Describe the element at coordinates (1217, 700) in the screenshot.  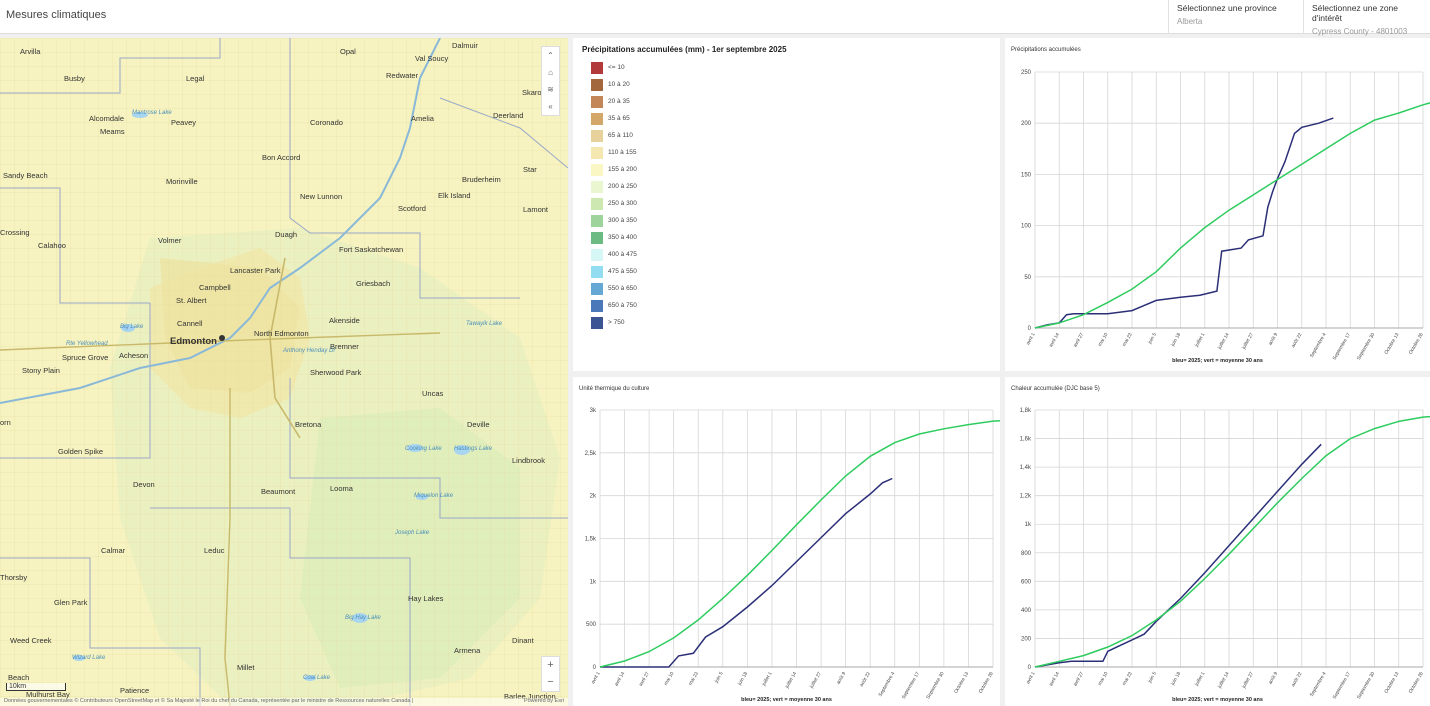
I see `accumulated-heat-chart-footer: bleu= 2025; vert = moyenne 30 ans` at that location.